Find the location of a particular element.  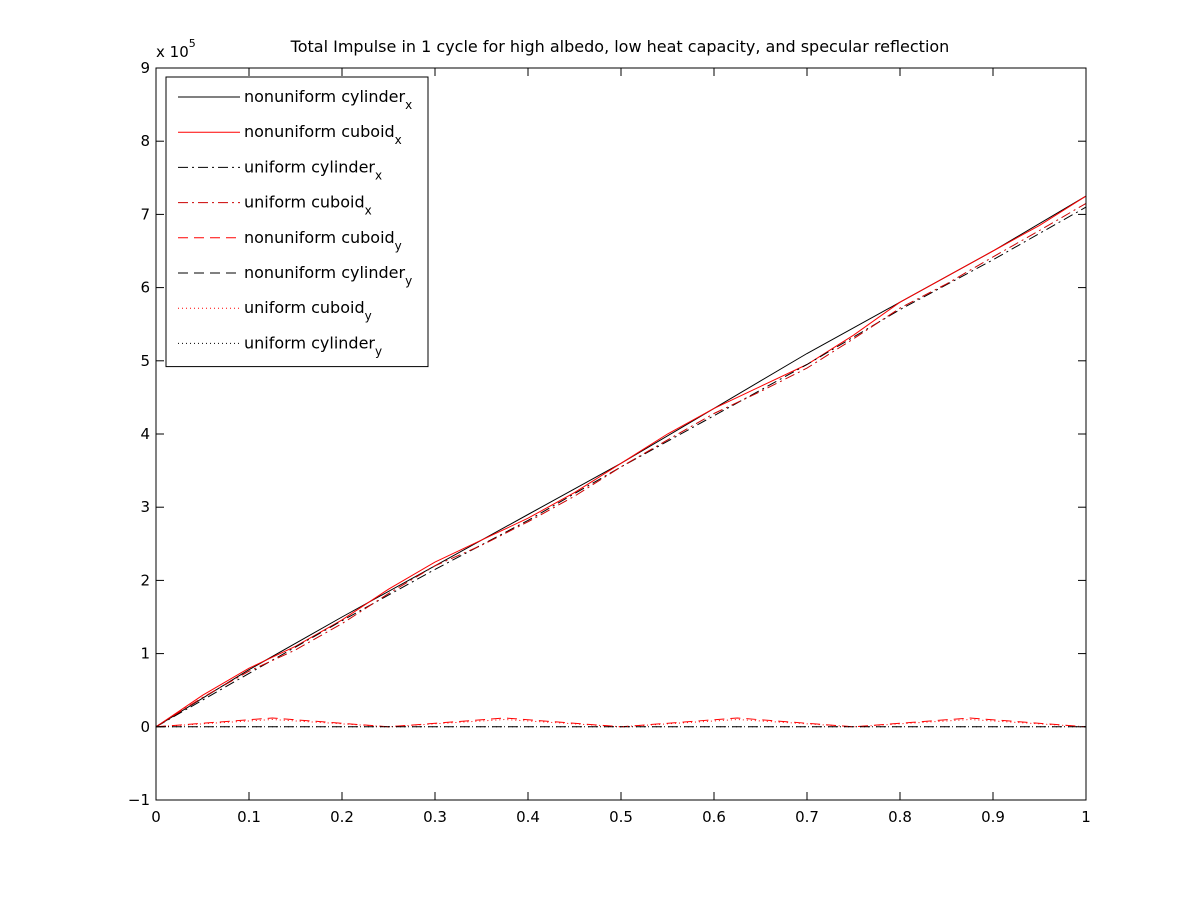

x-tick-label: 0.9 is located at coordinates (993, 817).